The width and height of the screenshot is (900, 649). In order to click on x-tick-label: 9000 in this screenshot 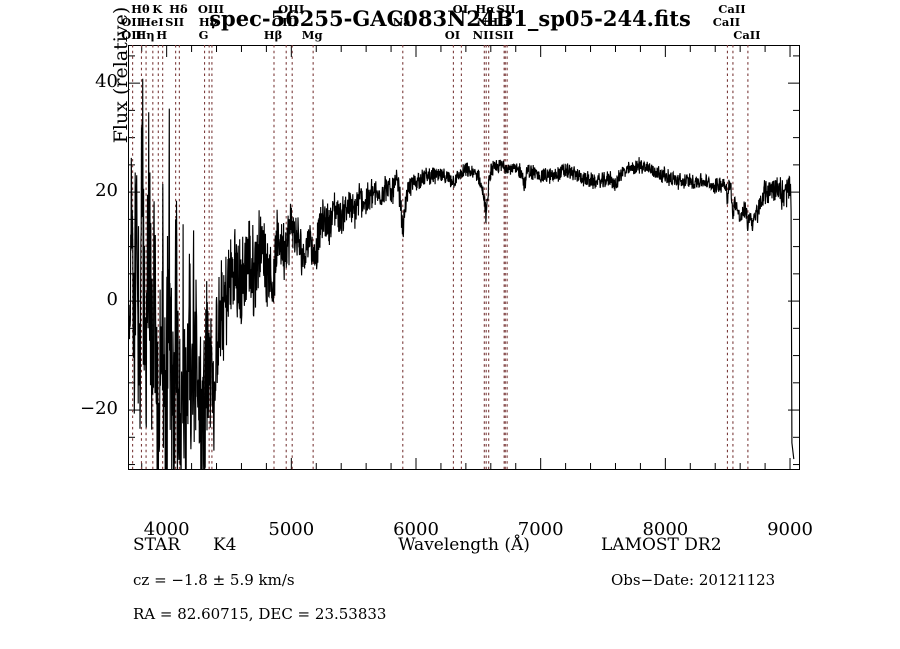, I will do `click(790, 529)`.